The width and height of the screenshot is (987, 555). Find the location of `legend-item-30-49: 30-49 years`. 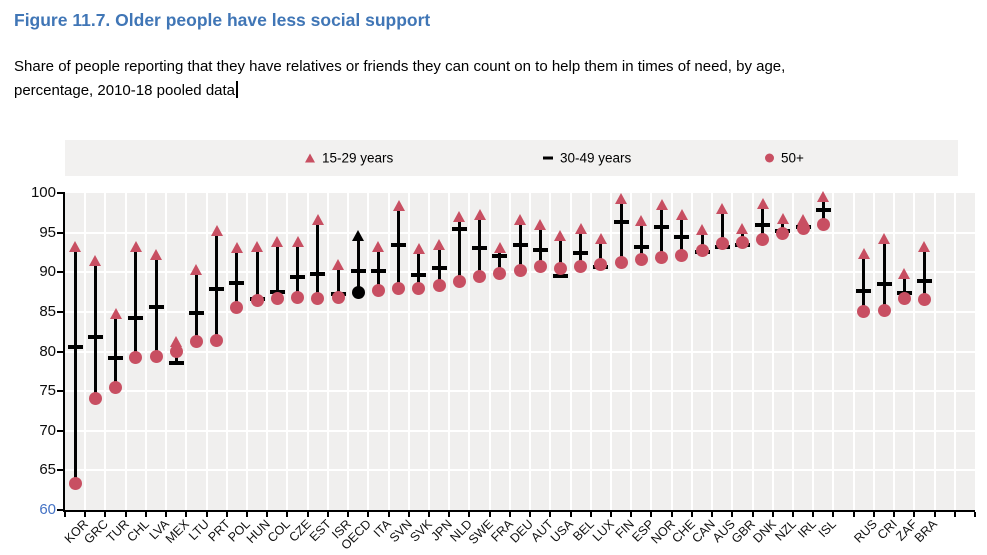

legend-item-30-49: 30-49 years is located at coordinates (587, 158).